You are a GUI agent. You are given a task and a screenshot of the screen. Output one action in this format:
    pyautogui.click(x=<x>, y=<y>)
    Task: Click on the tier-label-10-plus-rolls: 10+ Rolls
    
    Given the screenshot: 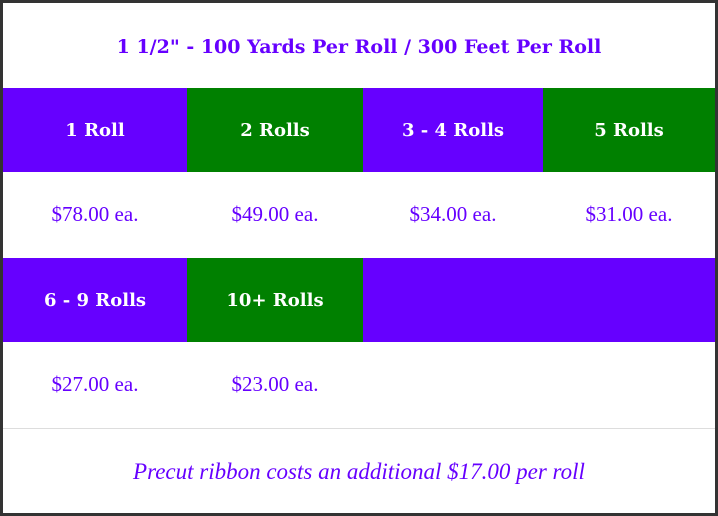 What is the action you would take?
    pyautogui.click(x=275, y=300)
    